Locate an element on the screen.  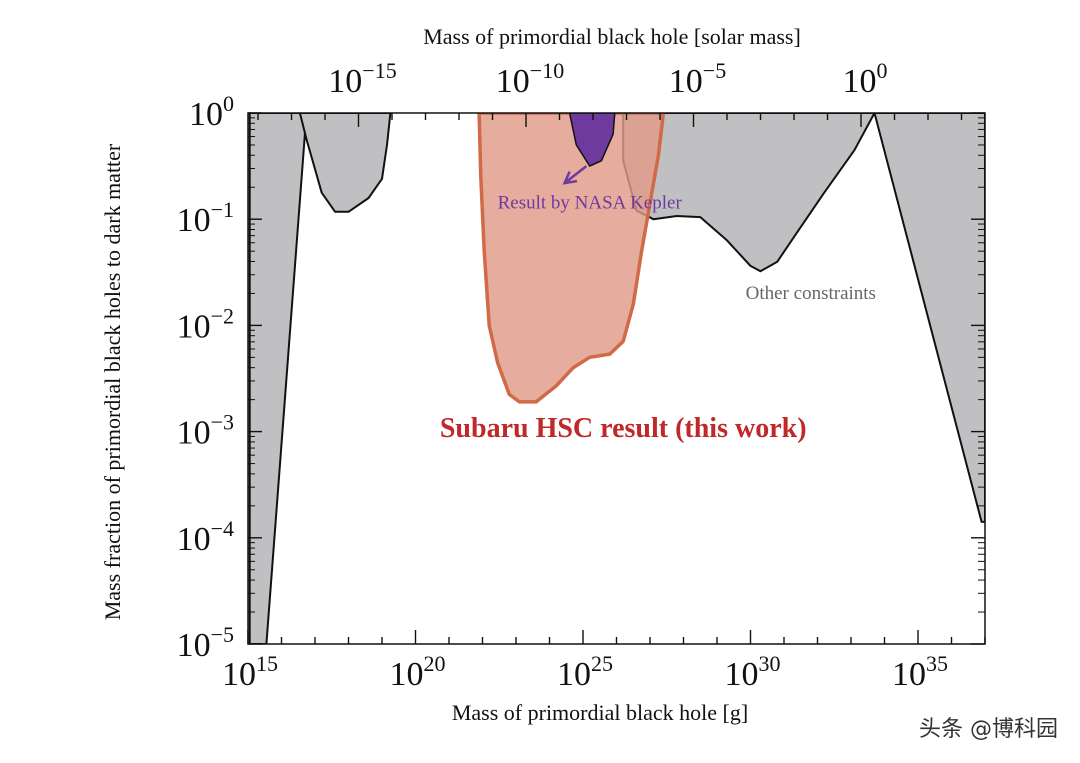
x2-tick-label: 10⁻¹⁰ is located at coordinates (530, 79).